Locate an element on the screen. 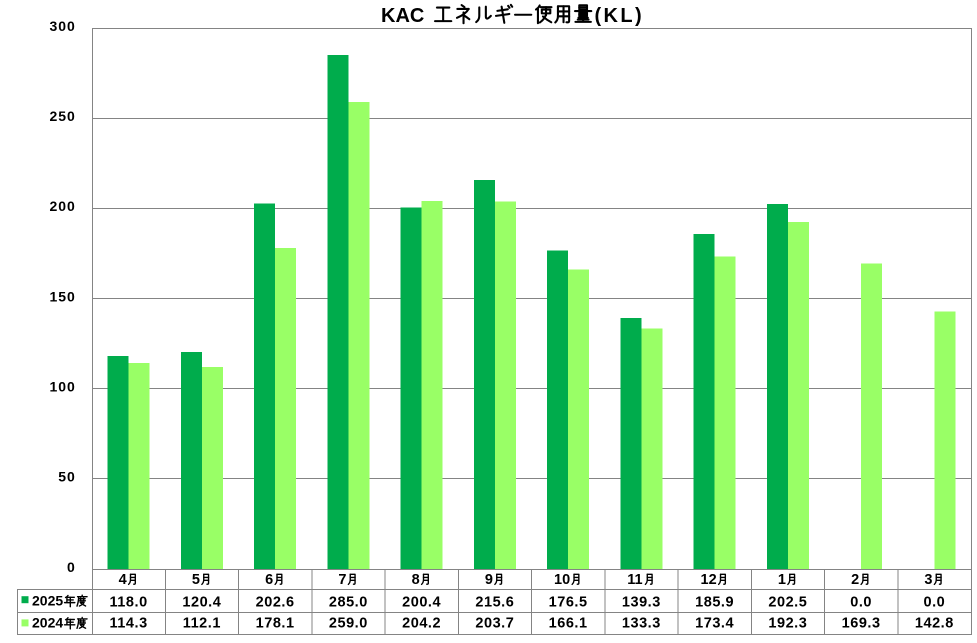 This screenshot has width=977, height=643. svg-text: 250 is located at coordinates (62, 116).